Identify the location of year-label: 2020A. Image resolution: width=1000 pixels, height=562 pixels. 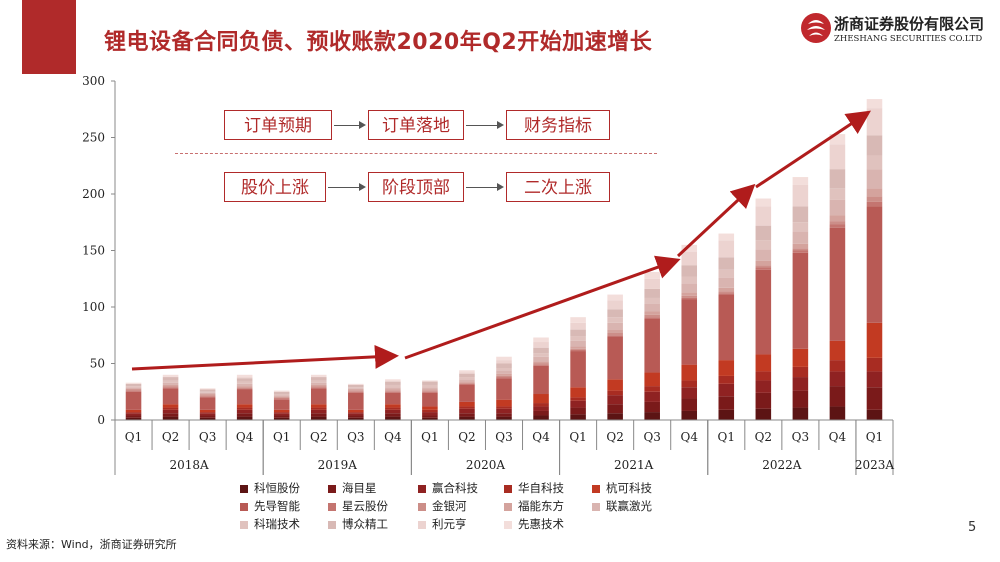
(486, 465).